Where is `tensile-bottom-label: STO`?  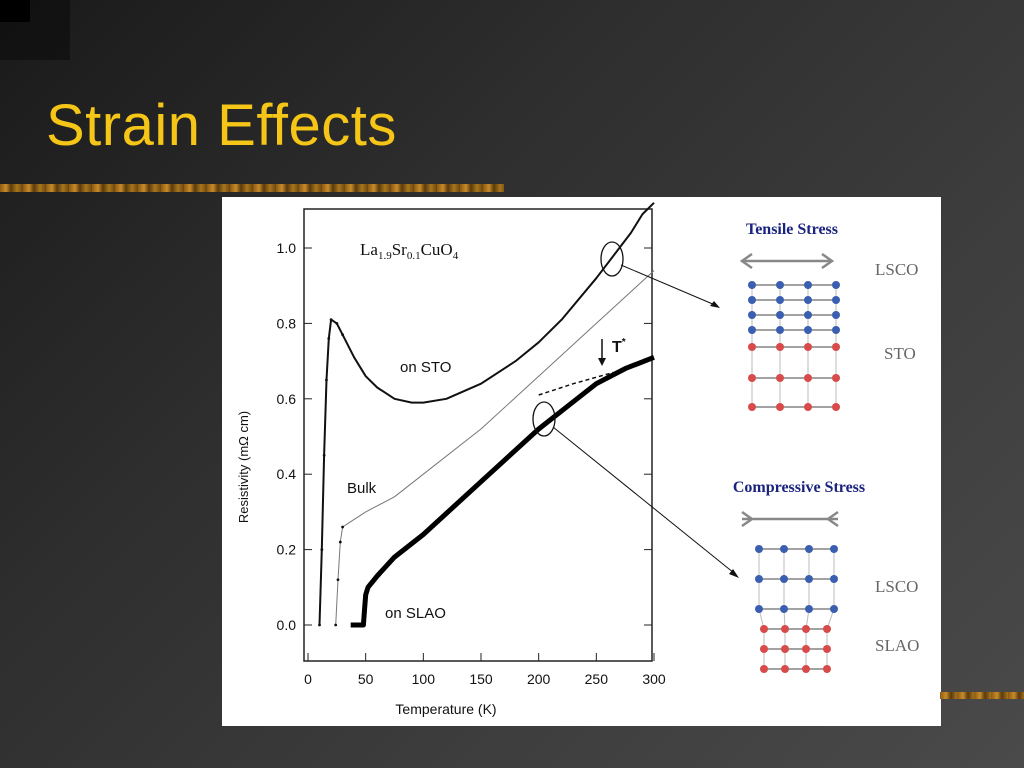
tensile-bottom-label: STO is located at coordinates (900, 353).